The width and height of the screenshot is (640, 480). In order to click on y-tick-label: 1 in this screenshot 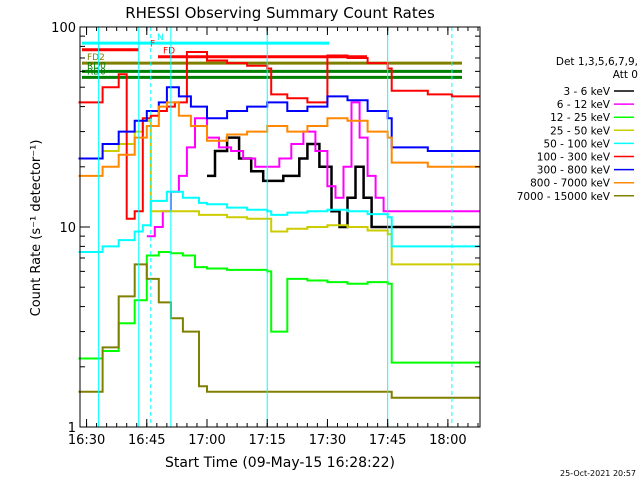, I will do `click(72, 428)`.